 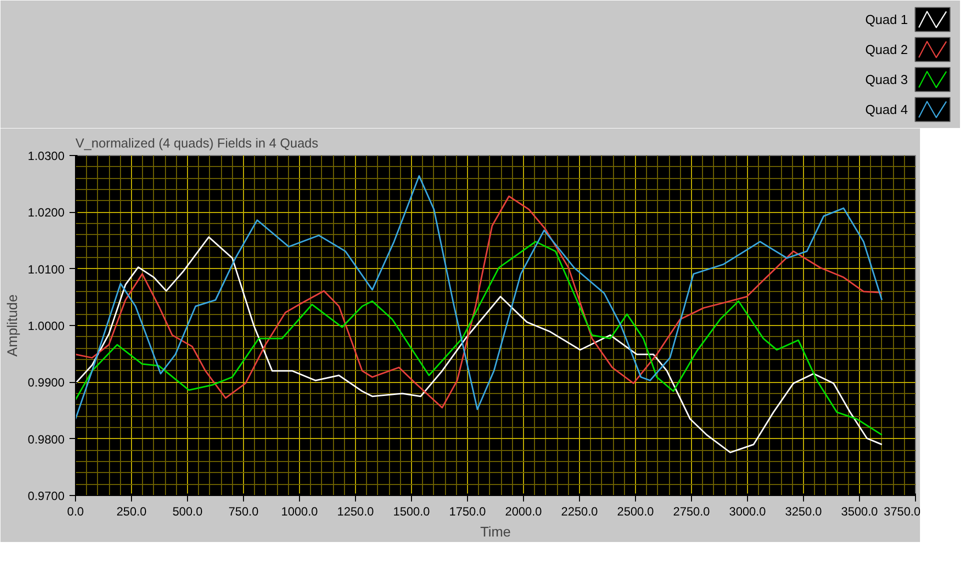 I want to click on x-tick-label: 1500.0, so click(x=411, y=511).